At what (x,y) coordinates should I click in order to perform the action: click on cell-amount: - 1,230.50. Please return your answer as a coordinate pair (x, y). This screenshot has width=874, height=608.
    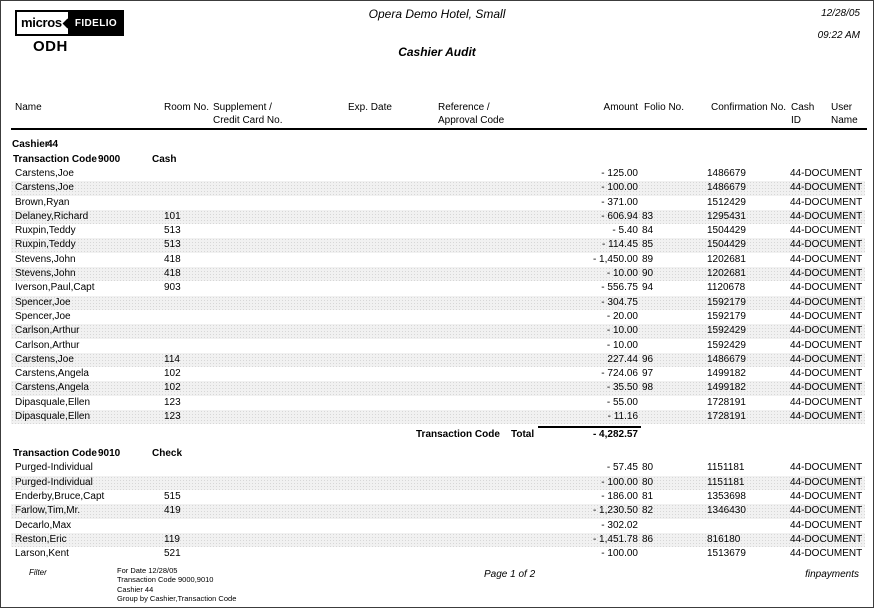
    Looking at the image, I should click on (615, 511).